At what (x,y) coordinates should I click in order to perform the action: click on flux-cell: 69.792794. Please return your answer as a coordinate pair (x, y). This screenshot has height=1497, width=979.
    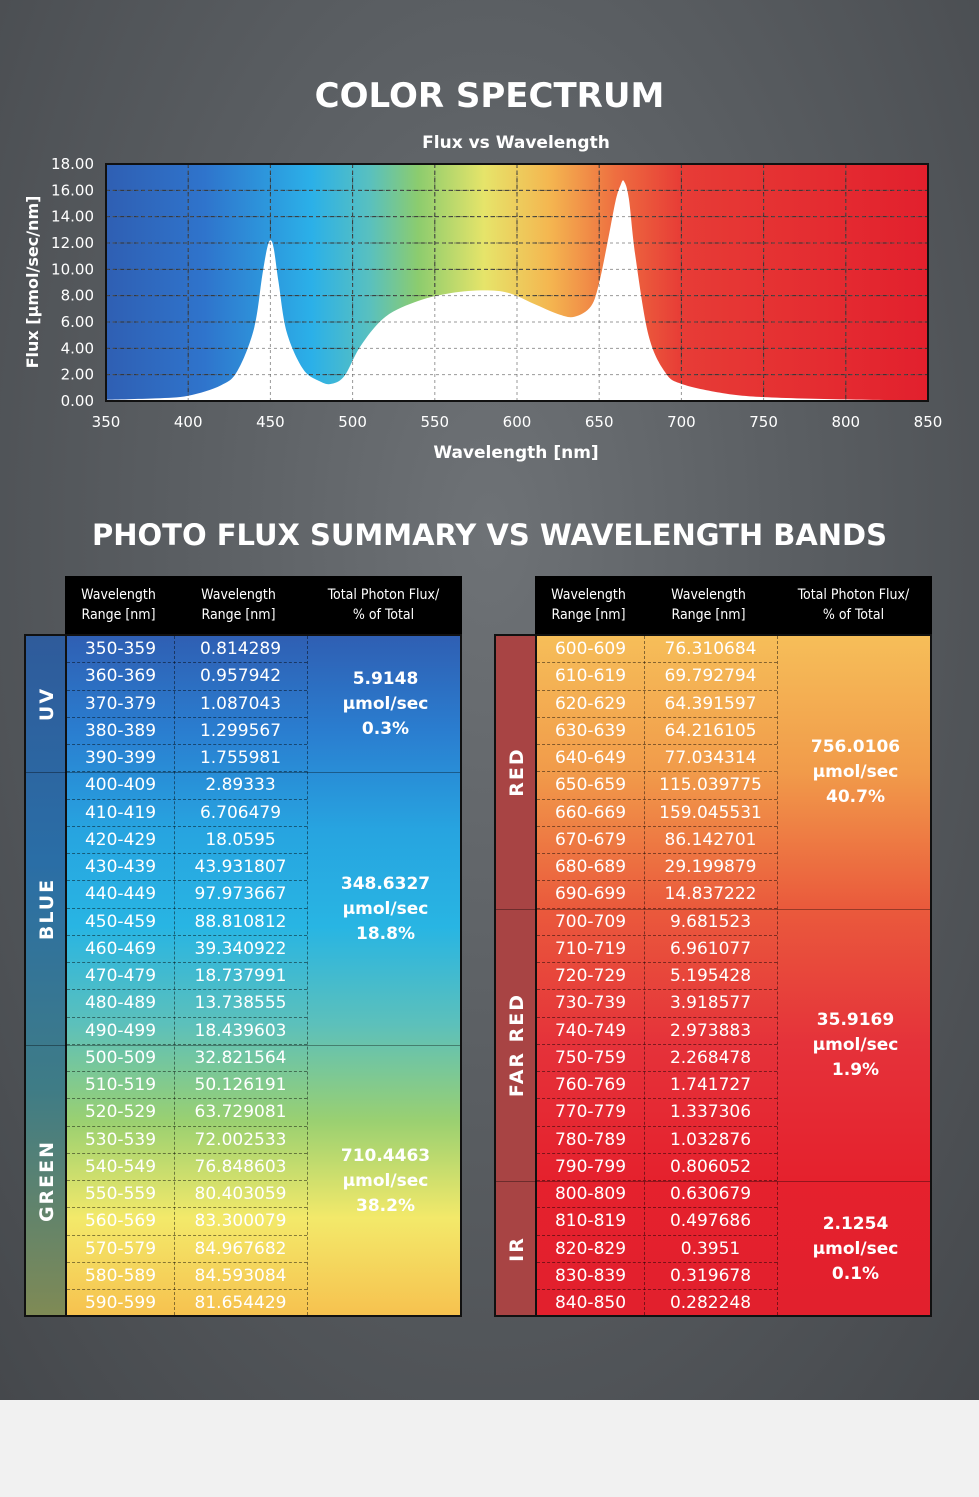
    Looking at the image, I should click on (710, 676).